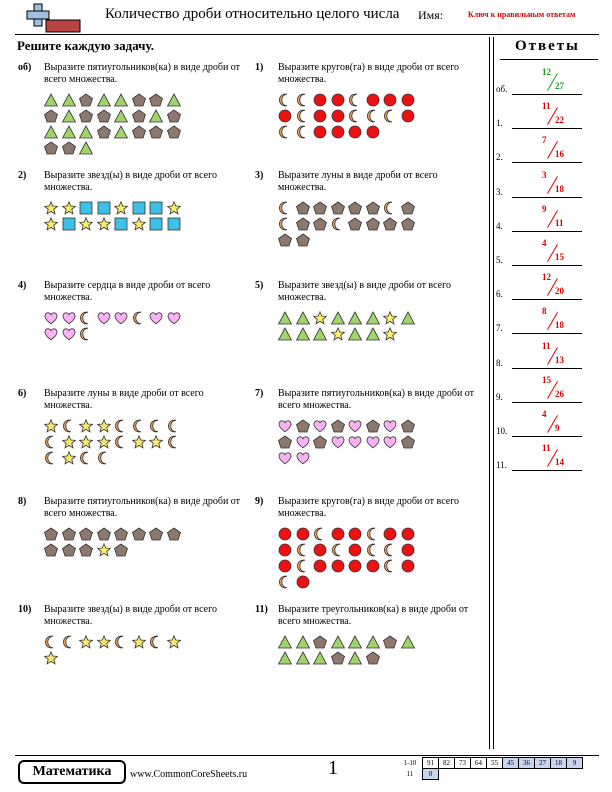 The image size is (612, 792). What do you see at coordinates (526, 763) in the screenshot?
I see `score-cell: 36` at bounding box center [526, 763].